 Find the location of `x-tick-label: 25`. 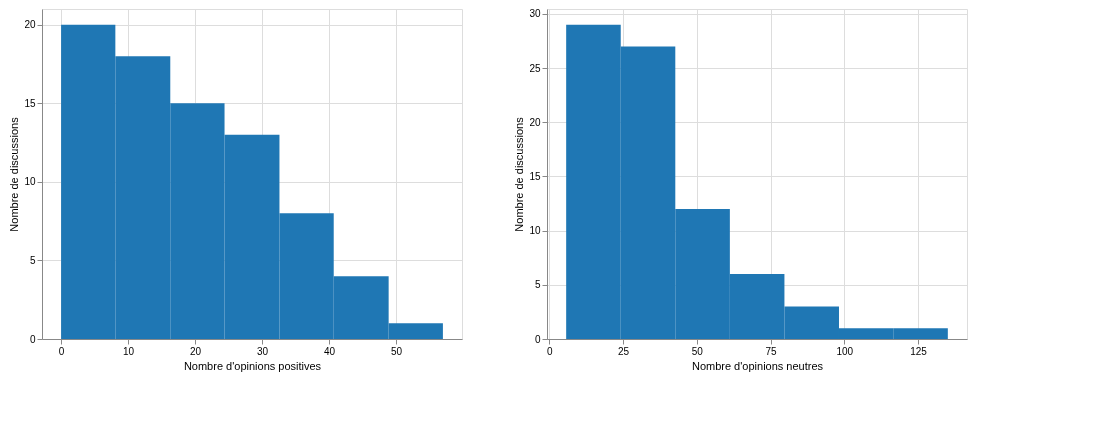

x-tick-label: 25 is located at coordinates (624, 351).